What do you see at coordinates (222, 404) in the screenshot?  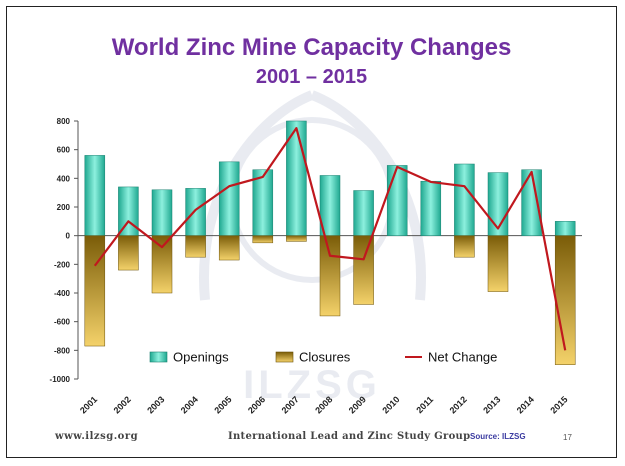 I see `x-tick-label: 2005` at bounding box center [222, 404].